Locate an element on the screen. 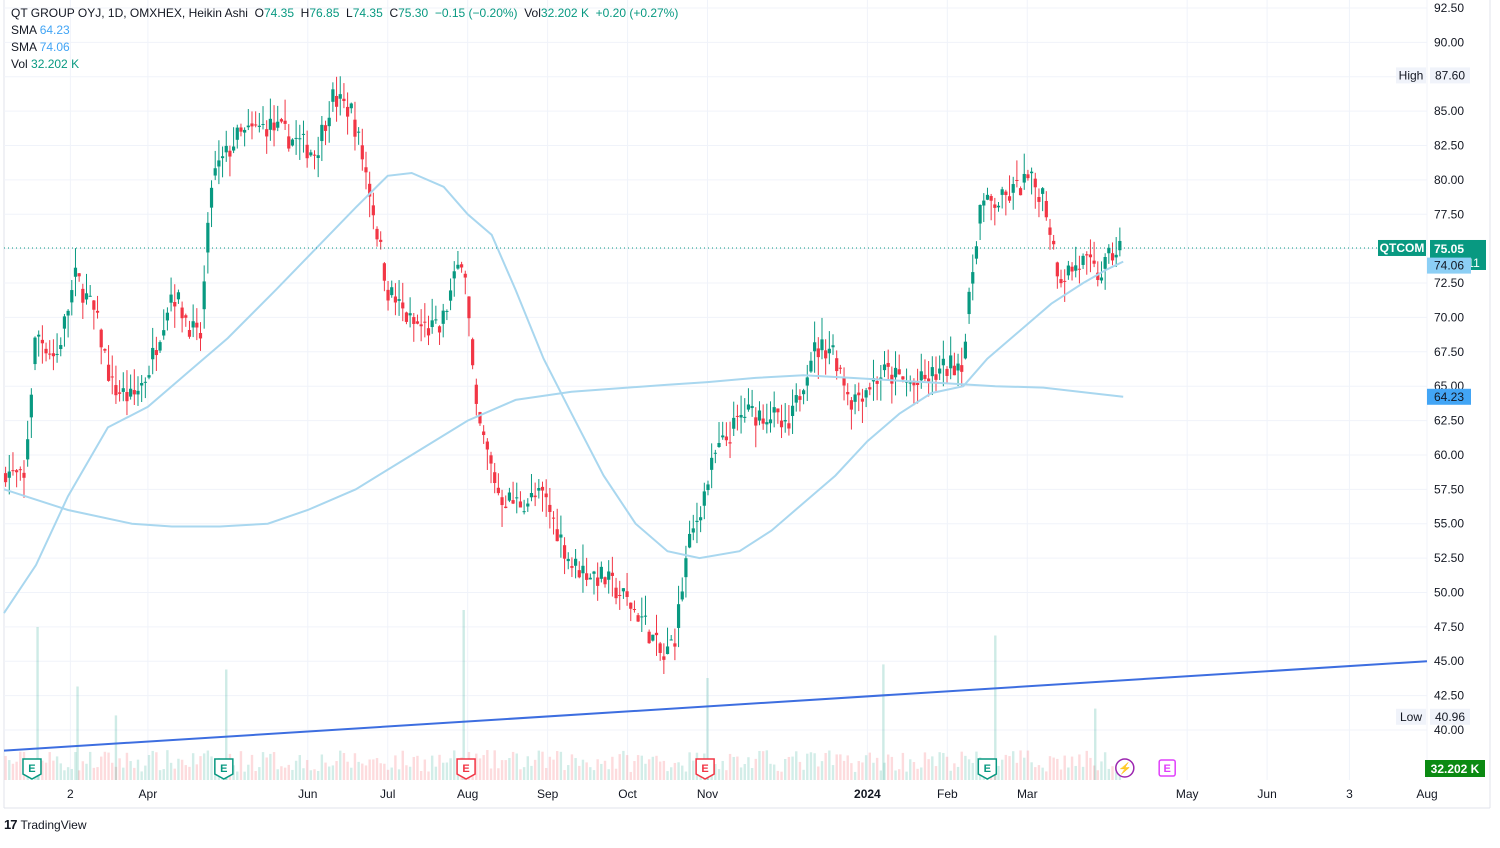 The height and width of the screenshot is (848, 1500). y-tick-label: 72.50 is located at coordinates (1449, 283).